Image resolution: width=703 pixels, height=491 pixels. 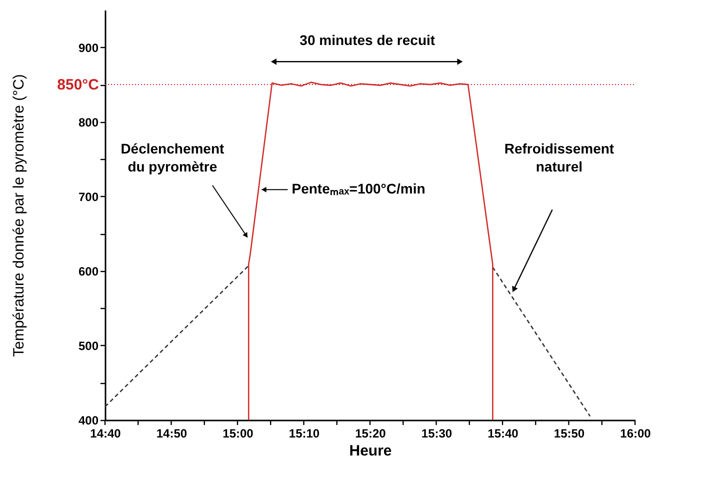 What do you see at coordinates (172, 433) in the screenshot?
I see `x-tick-label: 14:50` at bounding box center [172, 433].